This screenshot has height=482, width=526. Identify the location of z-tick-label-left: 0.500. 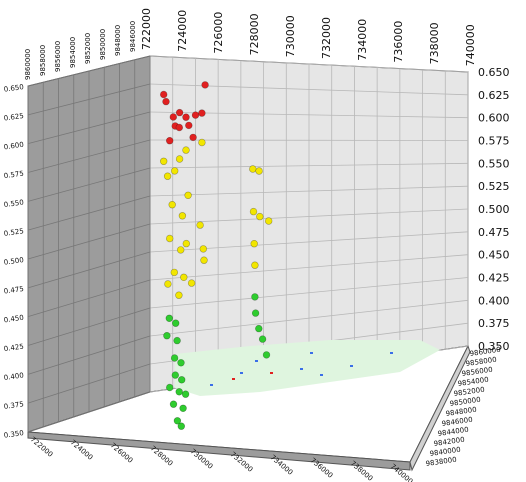
(13, 261).